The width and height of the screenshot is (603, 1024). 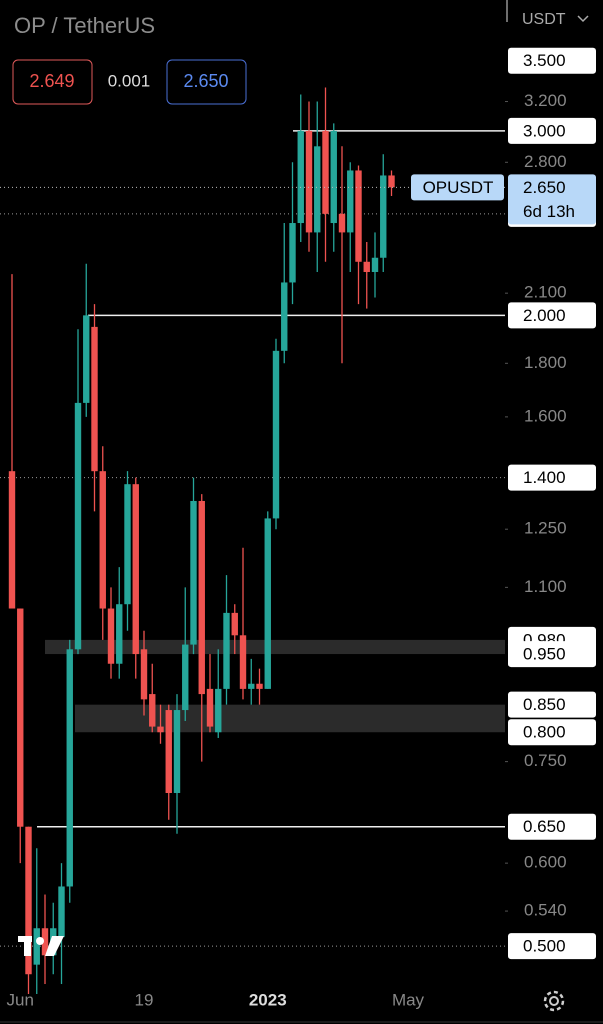 What do you see at coordinates (84, 25) in the screenshot?
I see `symbol: OP / TetherUS` at bounding box center [84, 25].